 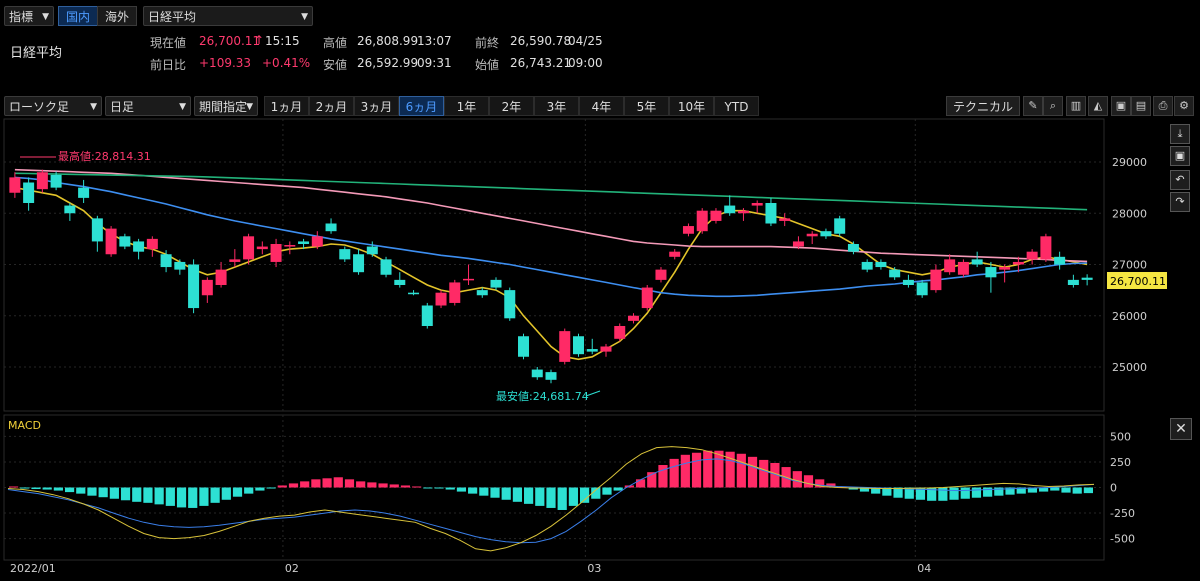 What do you see at coordinates (21, 17) in the screenshot?
I see `indicator-label: 指標` at bounding box center [21, 17].